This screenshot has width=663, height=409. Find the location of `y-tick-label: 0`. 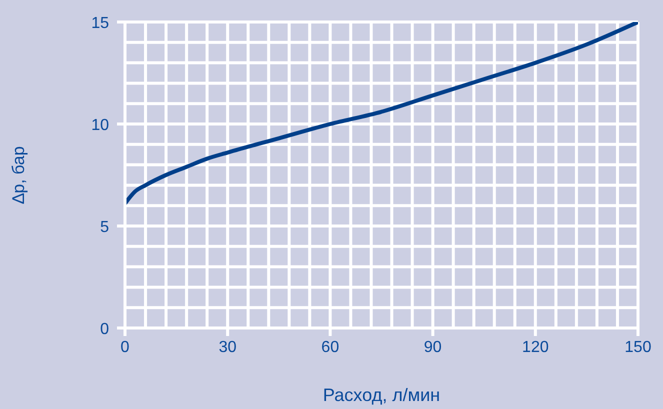

y-tick-label: 0 is located at coordinates (105, 329).